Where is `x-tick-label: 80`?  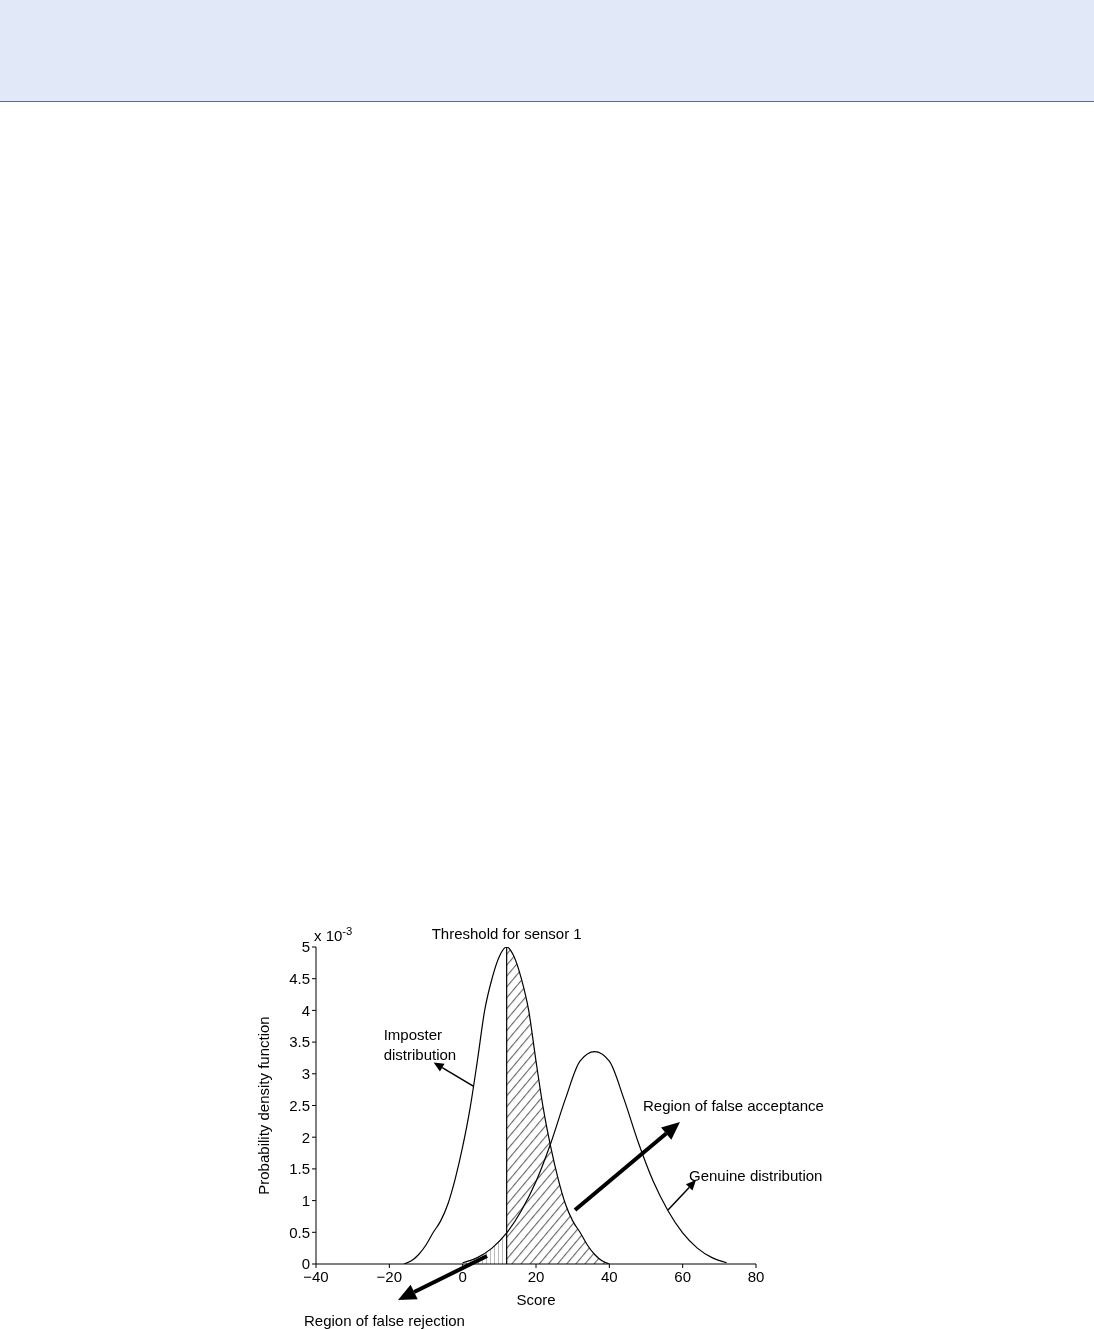
x-tick-label: 80 is located at coordinates (756, 1276).